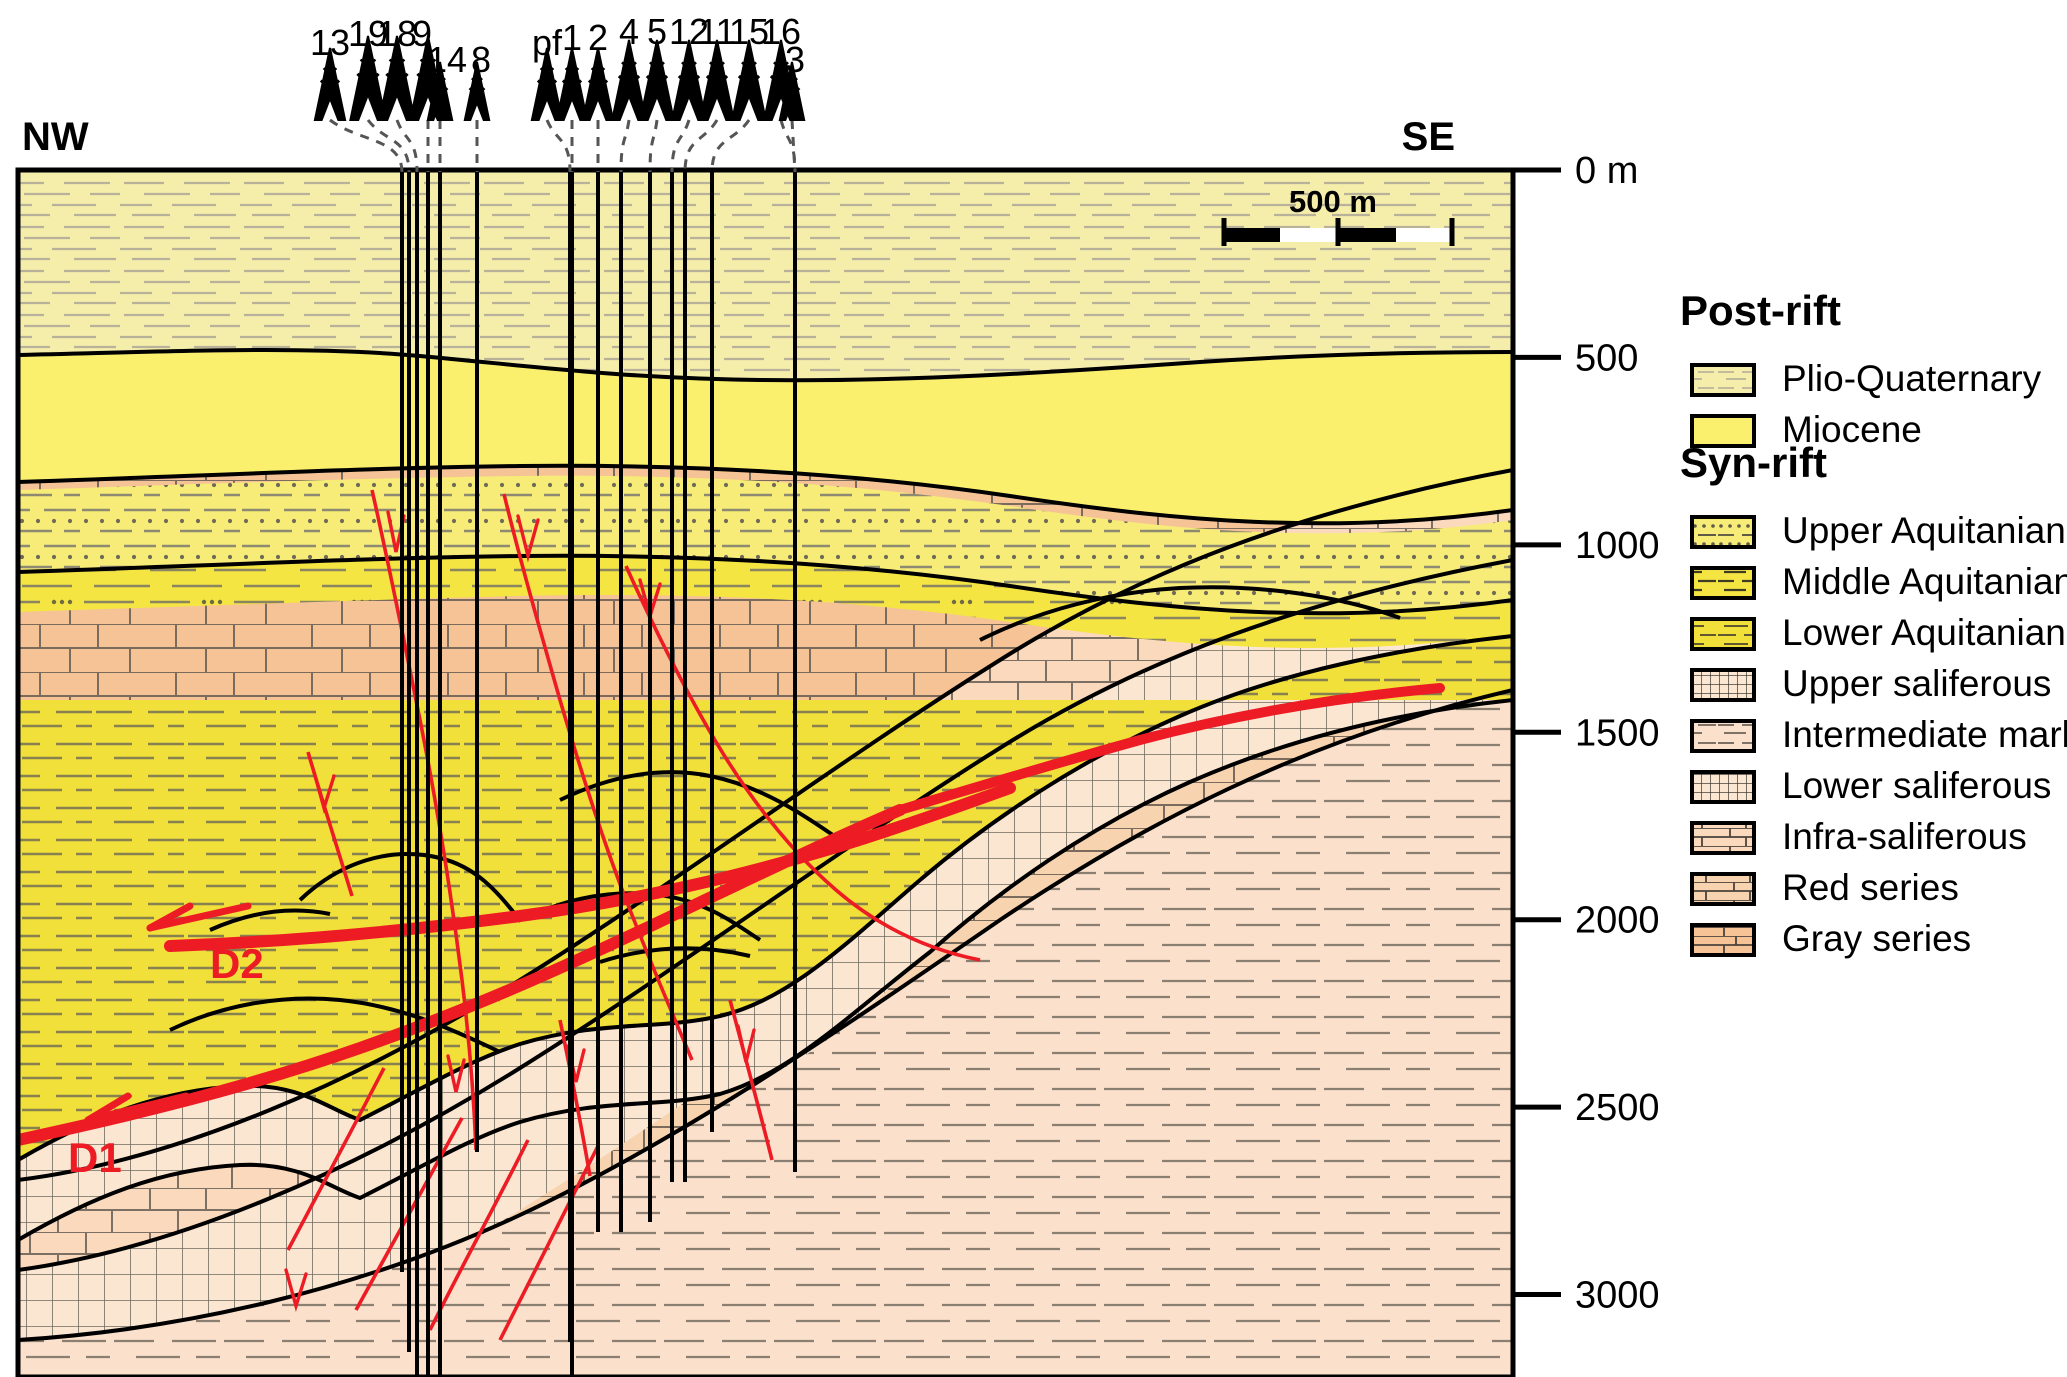  Describe the element at coordinates (1606, 171) in the screenshot. I see `depth-tick-label-0: 0 m` at that location.